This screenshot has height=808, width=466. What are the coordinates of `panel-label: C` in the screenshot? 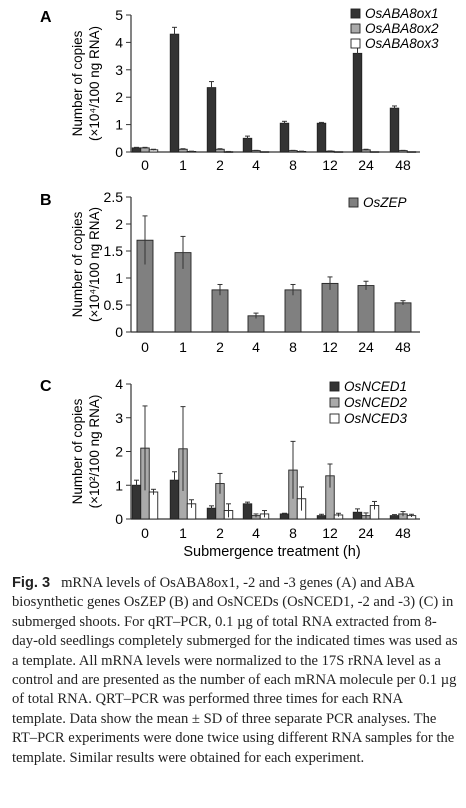 It's located at (46, 386).